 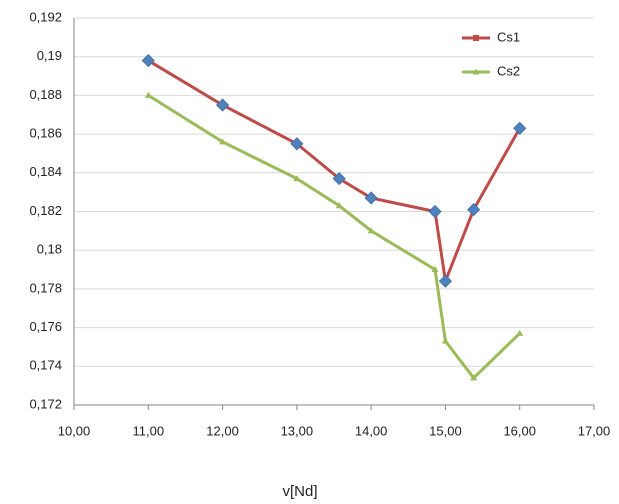 I want to click on x-tick-label: 15,00, so click(x=445, y=430).